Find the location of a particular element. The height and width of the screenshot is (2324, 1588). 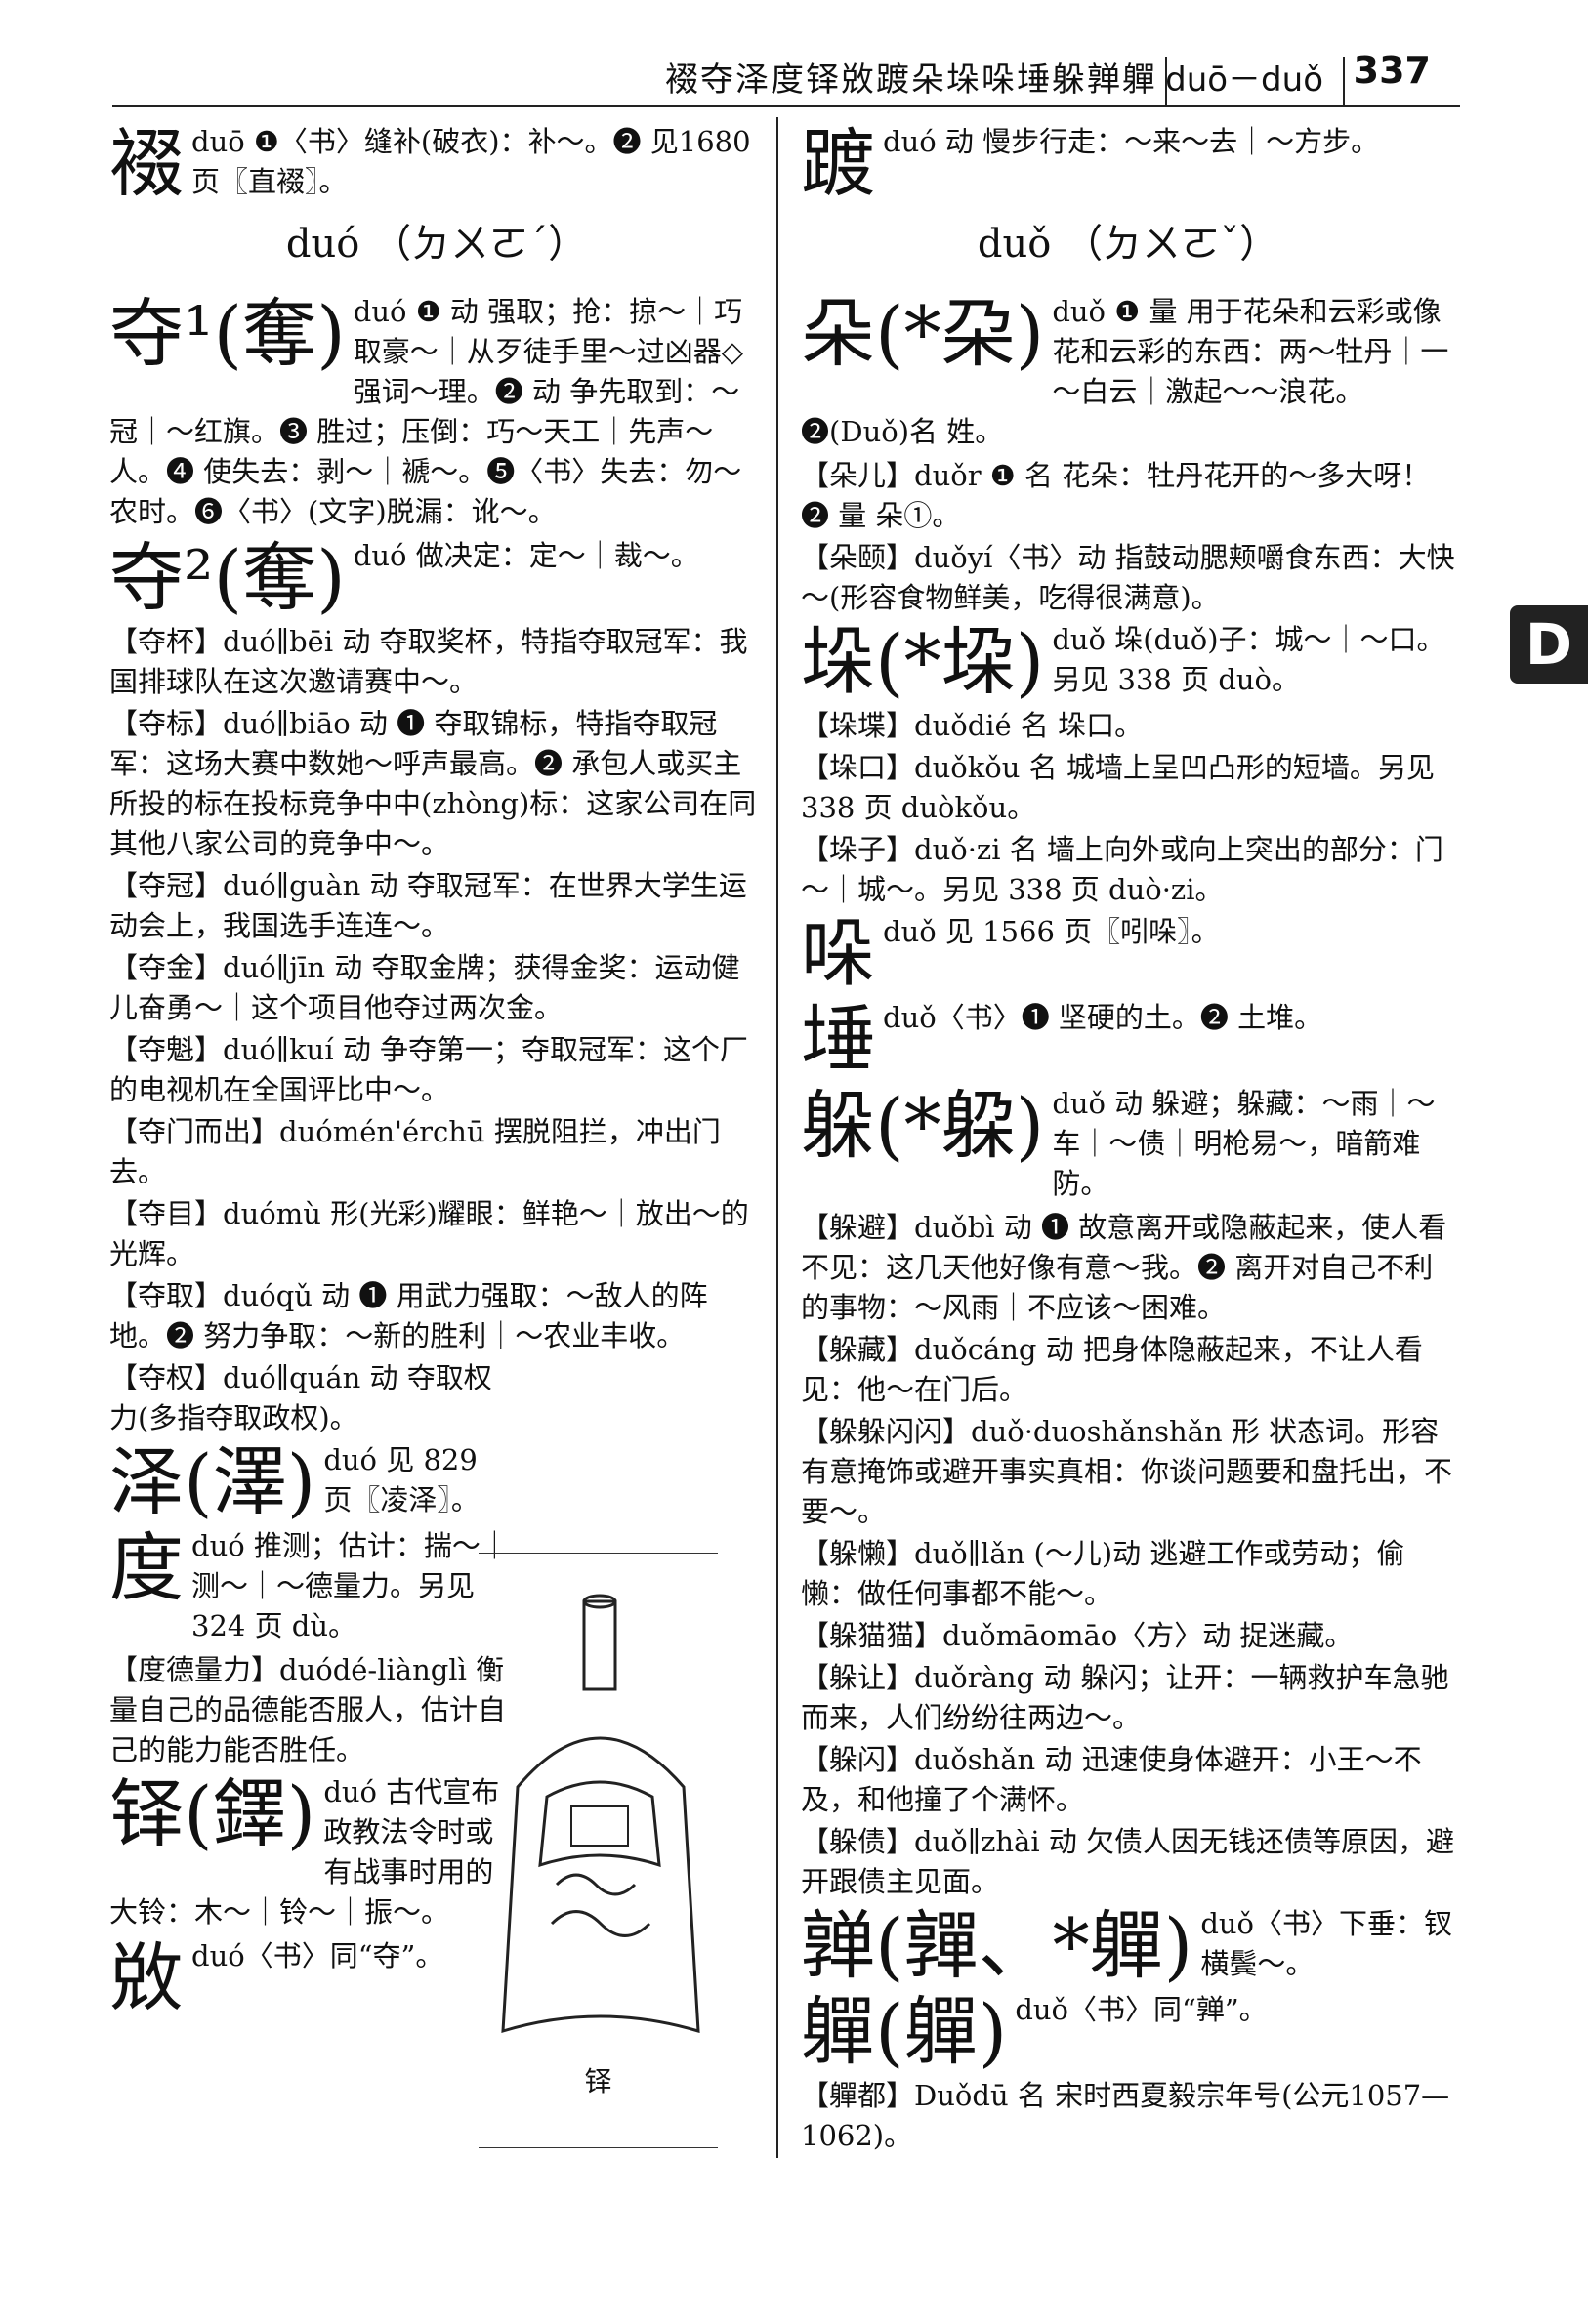

definition: duǒ〈书〉同“亸”。 is located at coordinates (1141, 2010).